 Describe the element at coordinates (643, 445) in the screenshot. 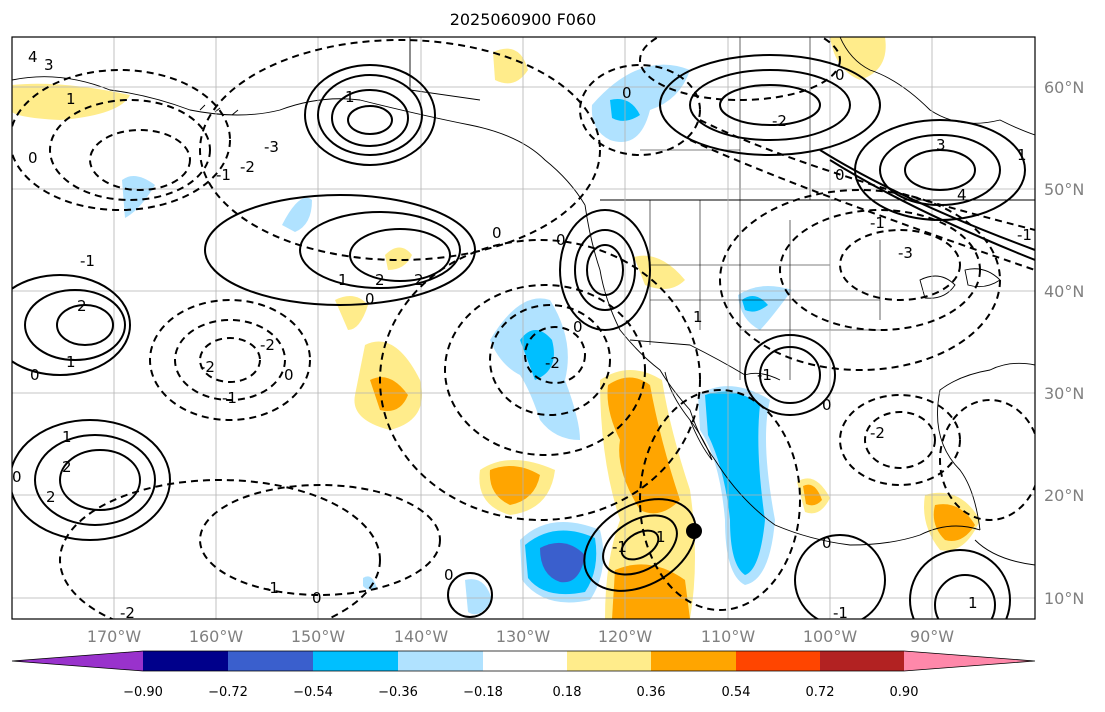

I see `shade-orange-j` at that location.